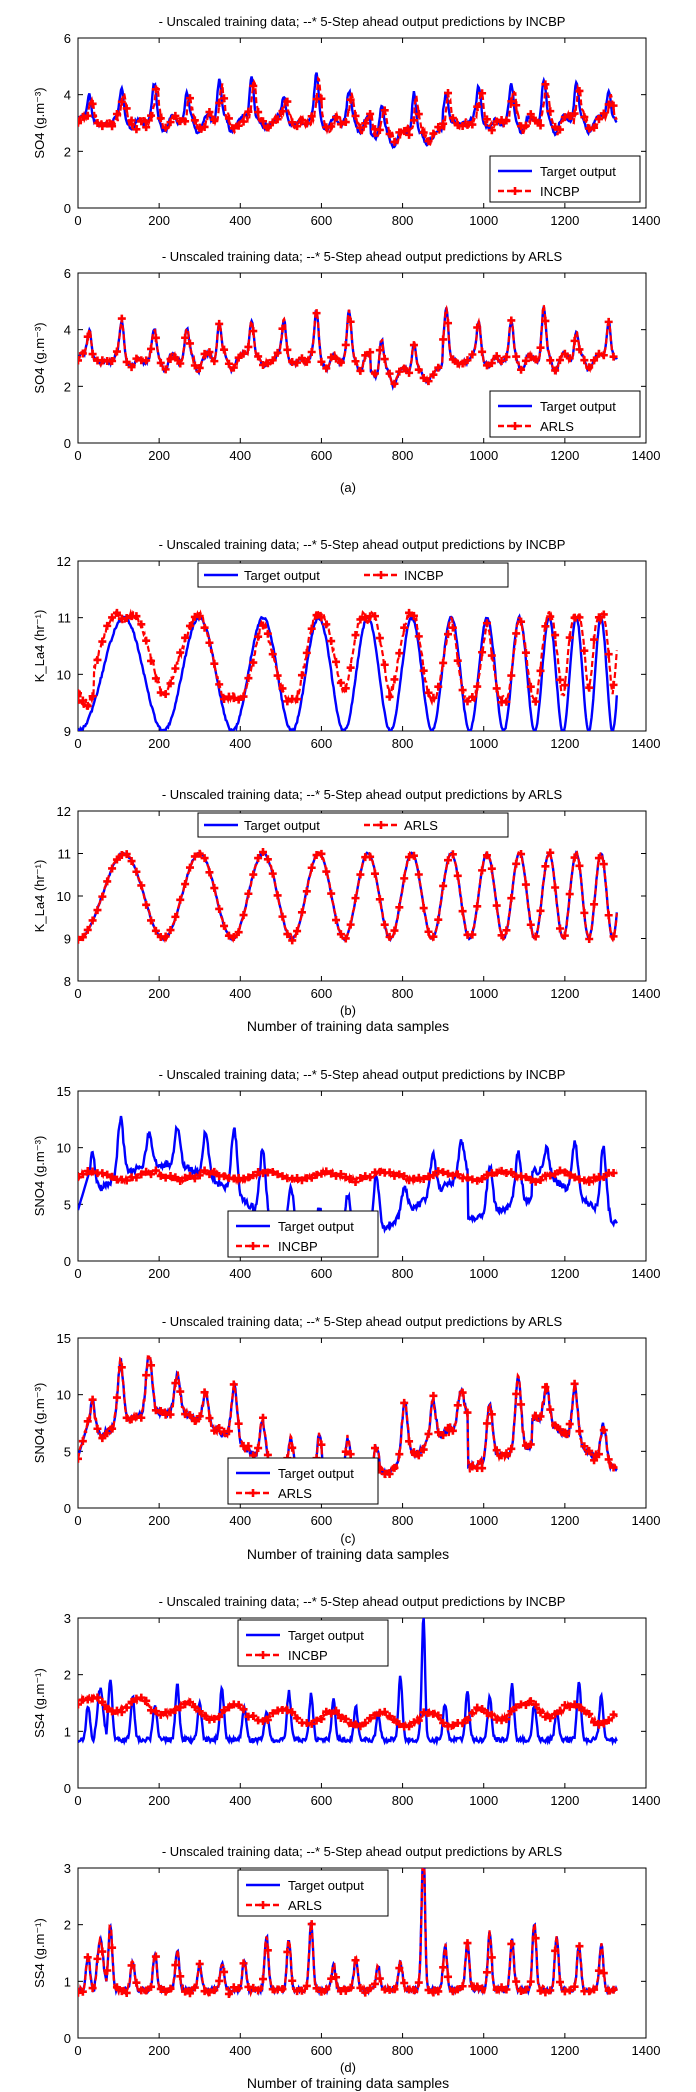 Image resolution: width=696 pixels, height=2092 pixels. Describe the element at coordinates (564, 1800) in the screenshot. I see `x-tick-label: 1200` at that location.